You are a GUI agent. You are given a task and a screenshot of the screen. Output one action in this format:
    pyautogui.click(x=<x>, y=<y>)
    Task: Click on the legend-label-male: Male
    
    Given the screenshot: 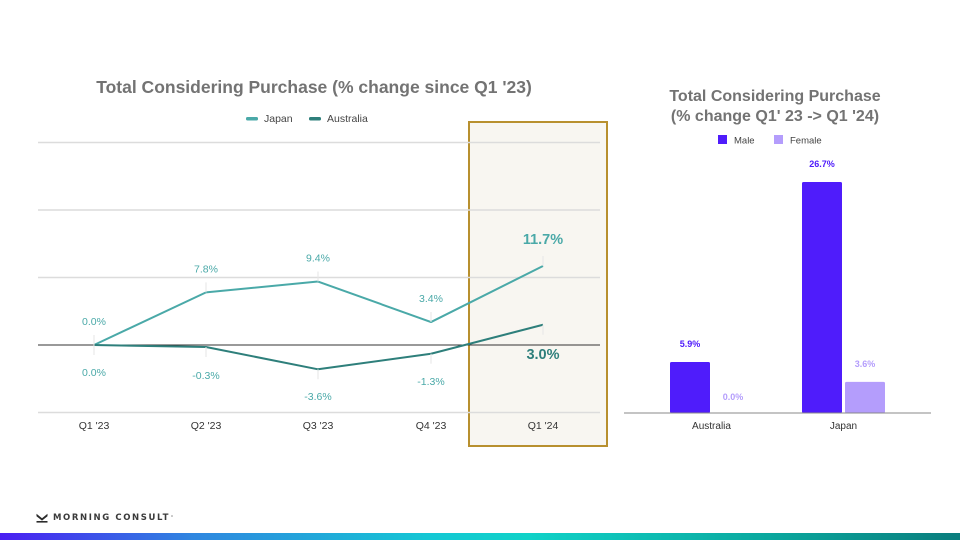 What is the action you would take?
    pyautogui.click(x=744, y=141)
    